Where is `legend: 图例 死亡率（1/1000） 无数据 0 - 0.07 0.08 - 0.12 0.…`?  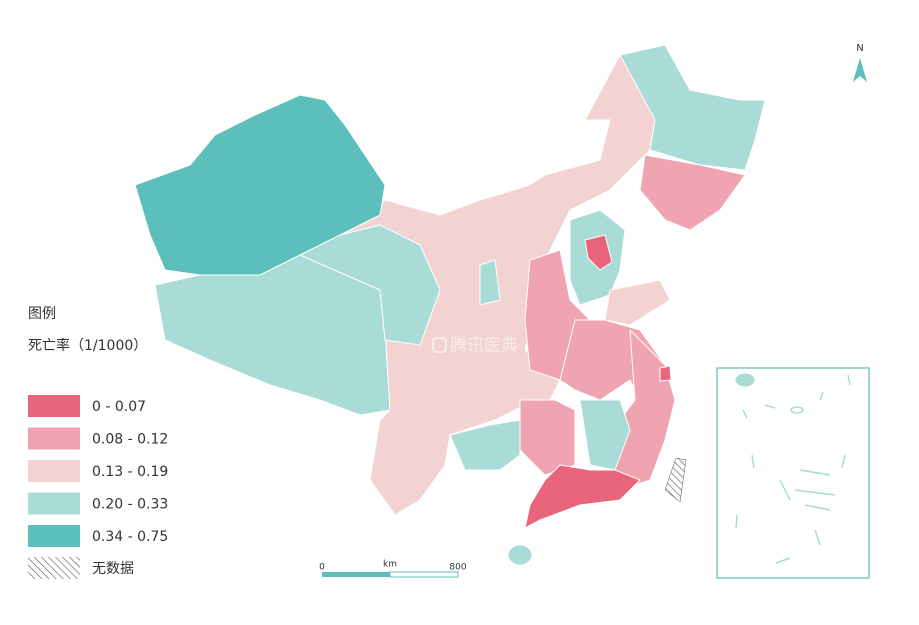
legend: 图例 死亡率（1/1000） 无数据 0 - 0.07 0.08 - 0.12 0.… is located at coordinates (98, 442).